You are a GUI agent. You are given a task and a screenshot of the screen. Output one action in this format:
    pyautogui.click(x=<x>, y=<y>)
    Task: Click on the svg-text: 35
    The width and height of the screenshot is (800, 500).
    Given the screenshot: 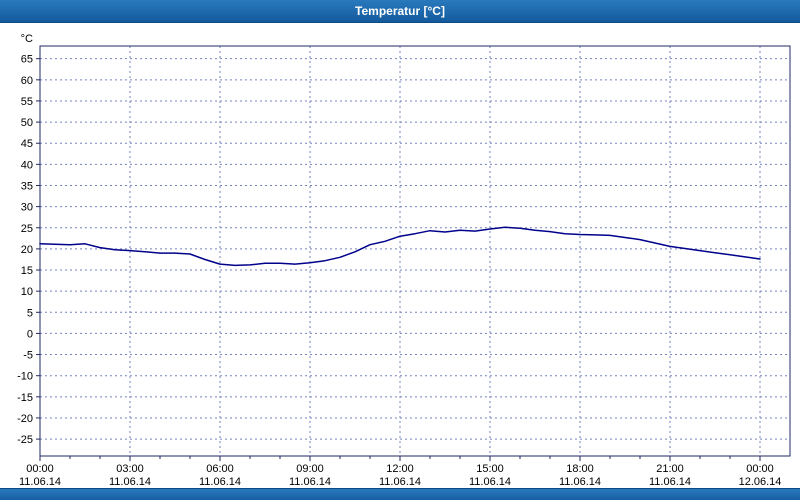 What is the action you would take?
    pyautogui.click(x=27, y=186)
    